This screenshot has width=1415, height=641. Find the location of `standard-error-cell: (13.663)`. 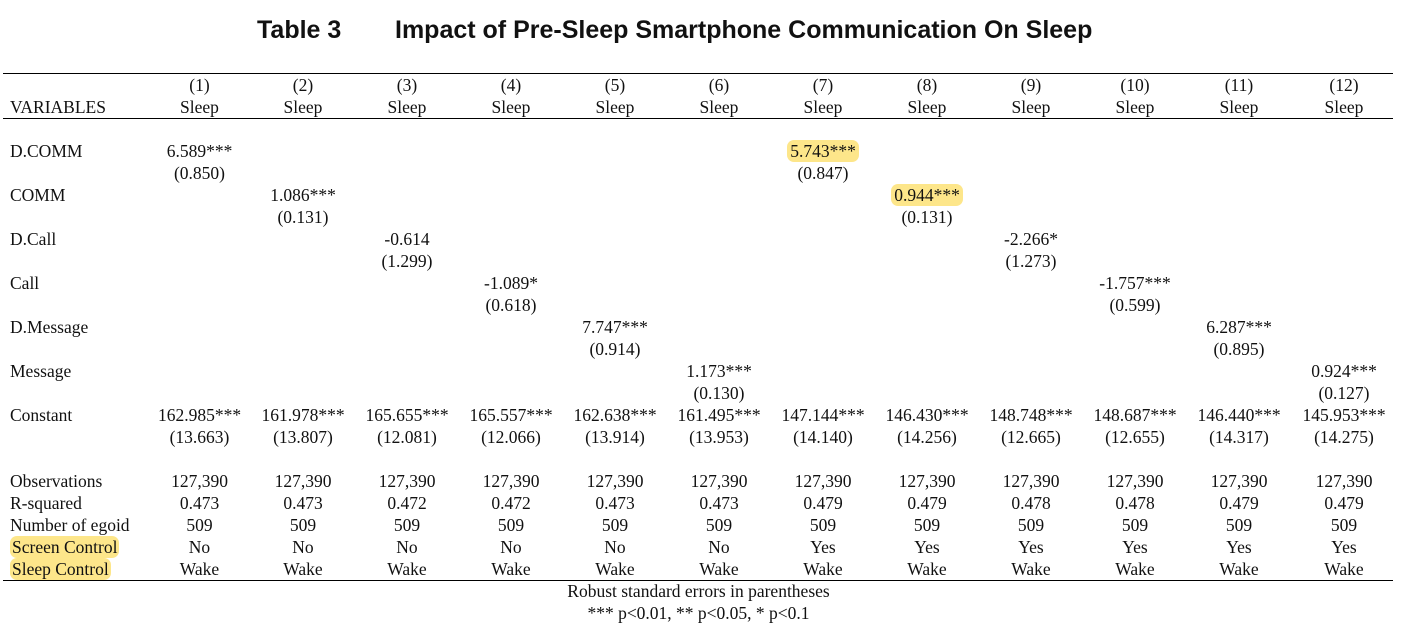

standard-error-cell: (13.663) is located at coordinates (199, 437).